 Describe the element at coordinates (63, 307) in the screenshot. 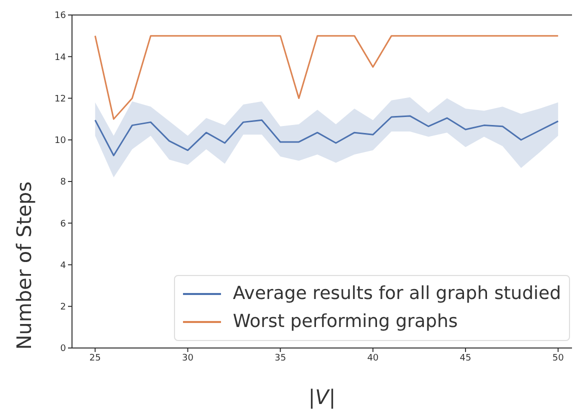

I see `y-tick-label: 2` at that location.